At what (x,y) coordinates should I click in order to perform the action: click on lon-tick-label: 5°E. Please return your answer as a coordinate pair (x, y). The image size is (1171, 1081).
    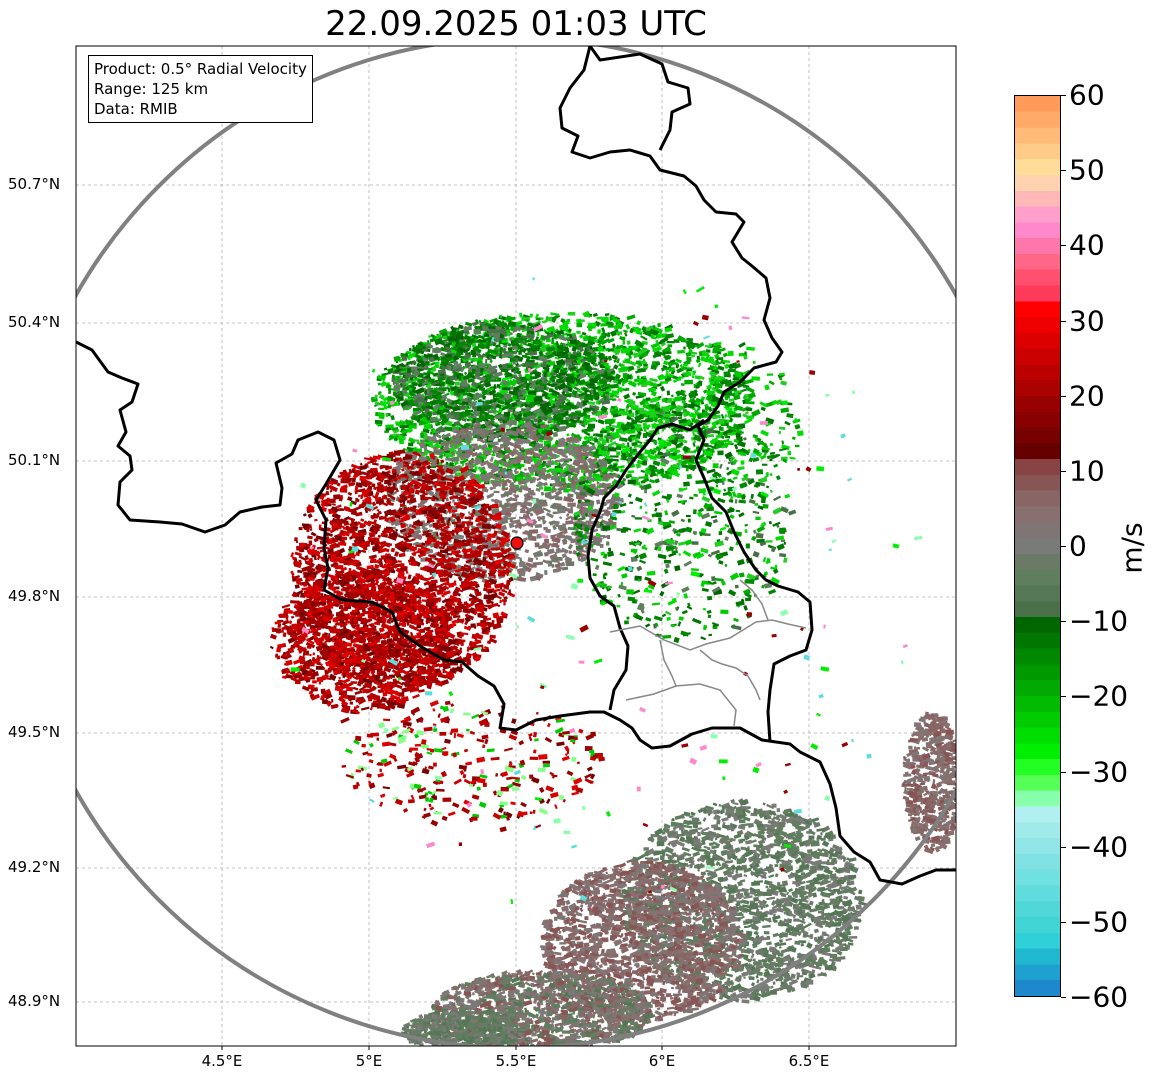
    Looking at the image, I should click on (369, 1061).